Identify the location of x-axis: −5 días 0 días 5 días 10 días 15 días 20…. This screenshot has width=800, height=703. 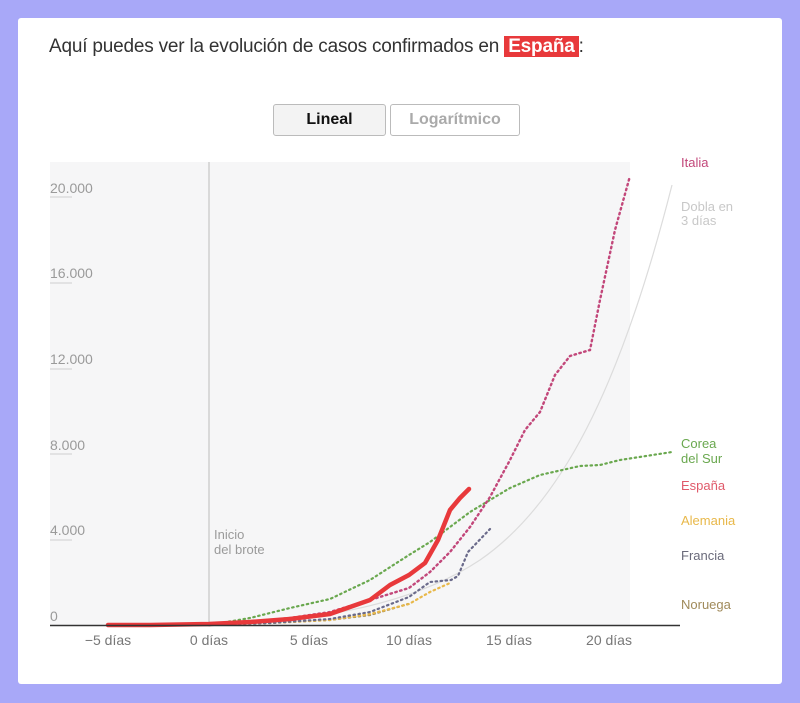
(358, 640).